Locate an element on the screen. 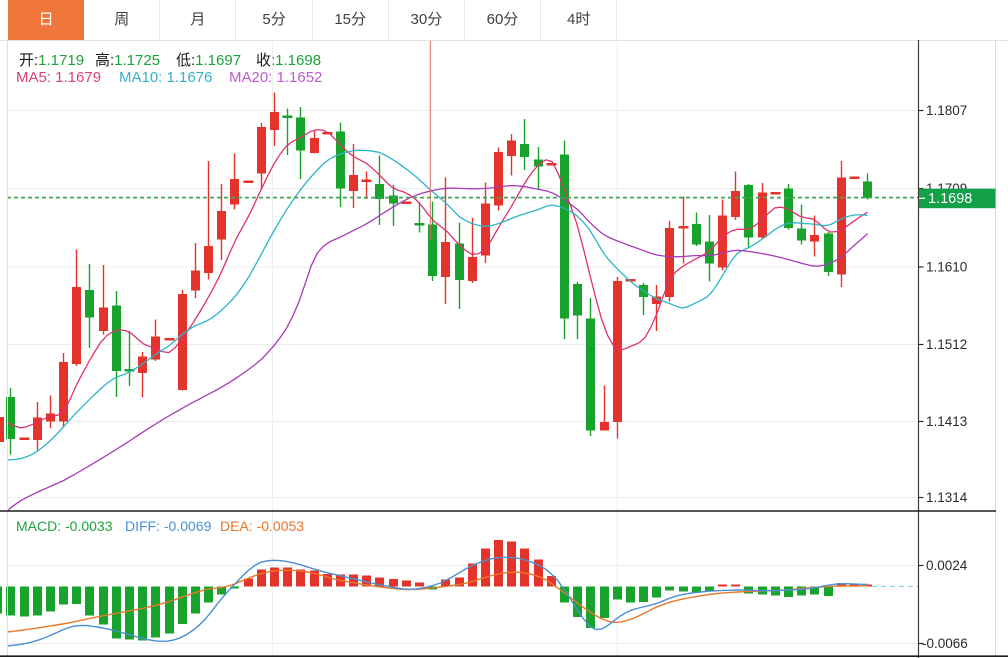 This screenshot has width=1008, height=658. svg-text: 1.1314 is located at coordinates (947, 497).